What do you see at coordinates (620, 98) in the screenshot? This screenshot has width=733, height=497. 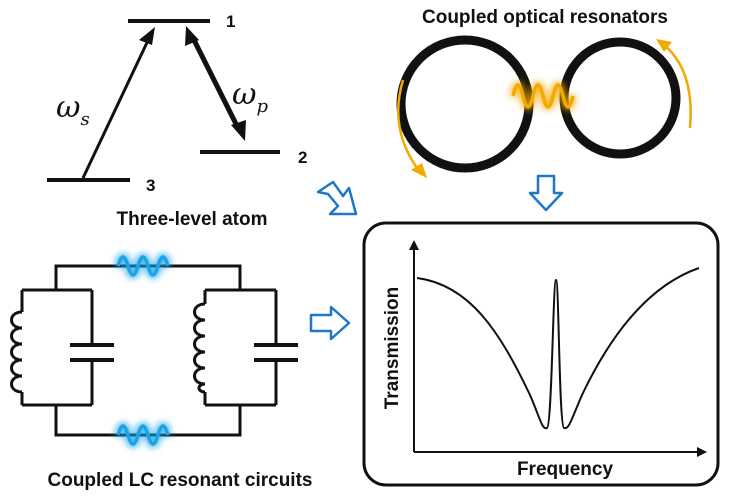 I see `right-ring-resonator` at bounding box center [620, 98].